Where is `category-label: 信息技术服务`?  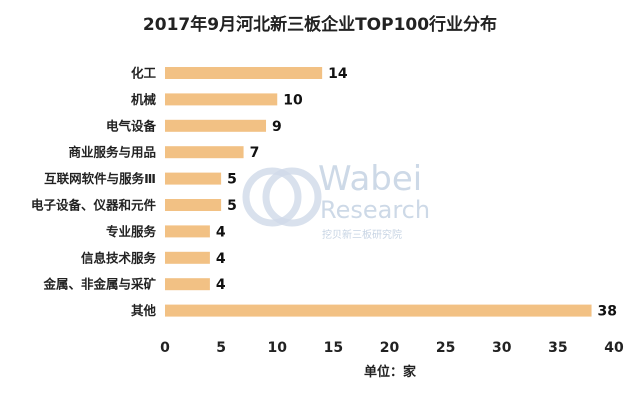 category-label: 信息技术服务 is located at coordinates (119, 257).